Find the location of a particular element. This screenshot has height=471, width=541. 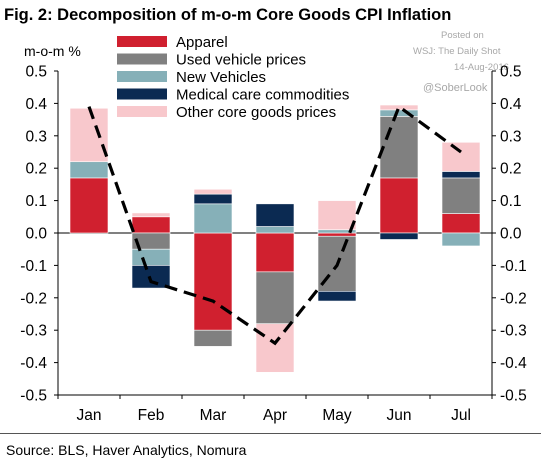

y-tick-label-right: 0.2 is located at coordinates (511, 169).